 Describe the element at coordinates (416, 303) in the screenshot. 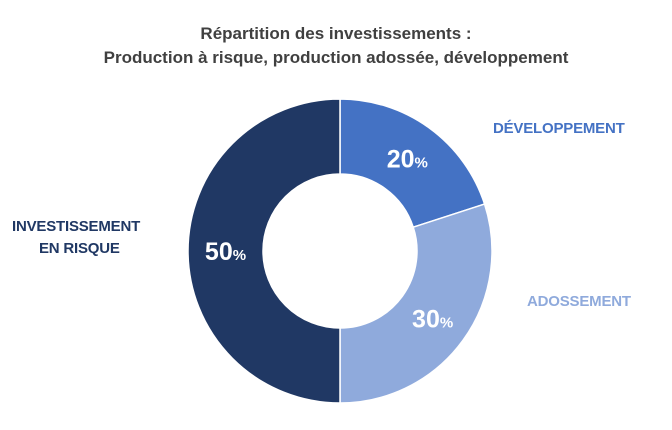

I see `donut-slice-adossement` at that location.